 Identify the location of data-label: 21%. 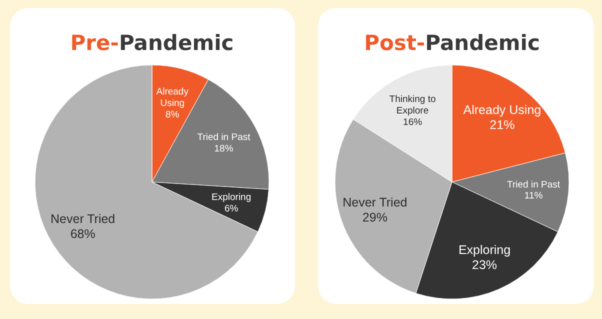
(502, 125).